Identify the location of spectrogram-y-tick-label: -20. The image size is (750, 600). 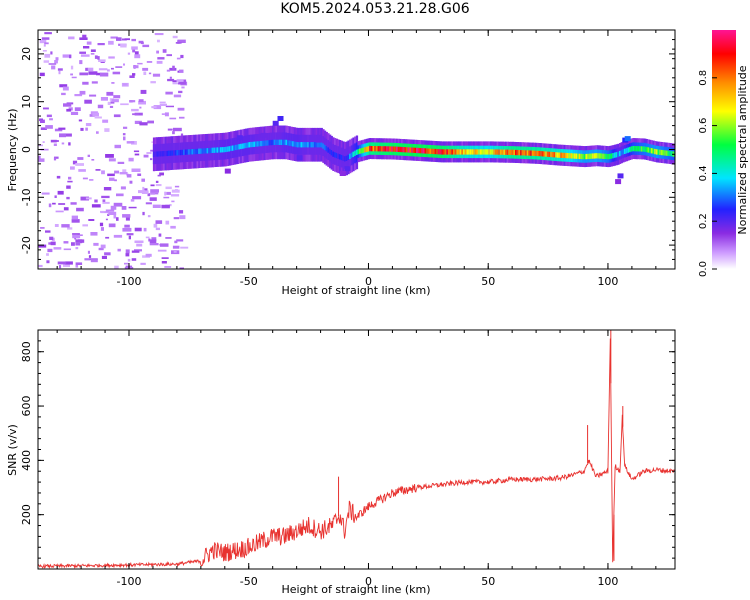
(26, 245).